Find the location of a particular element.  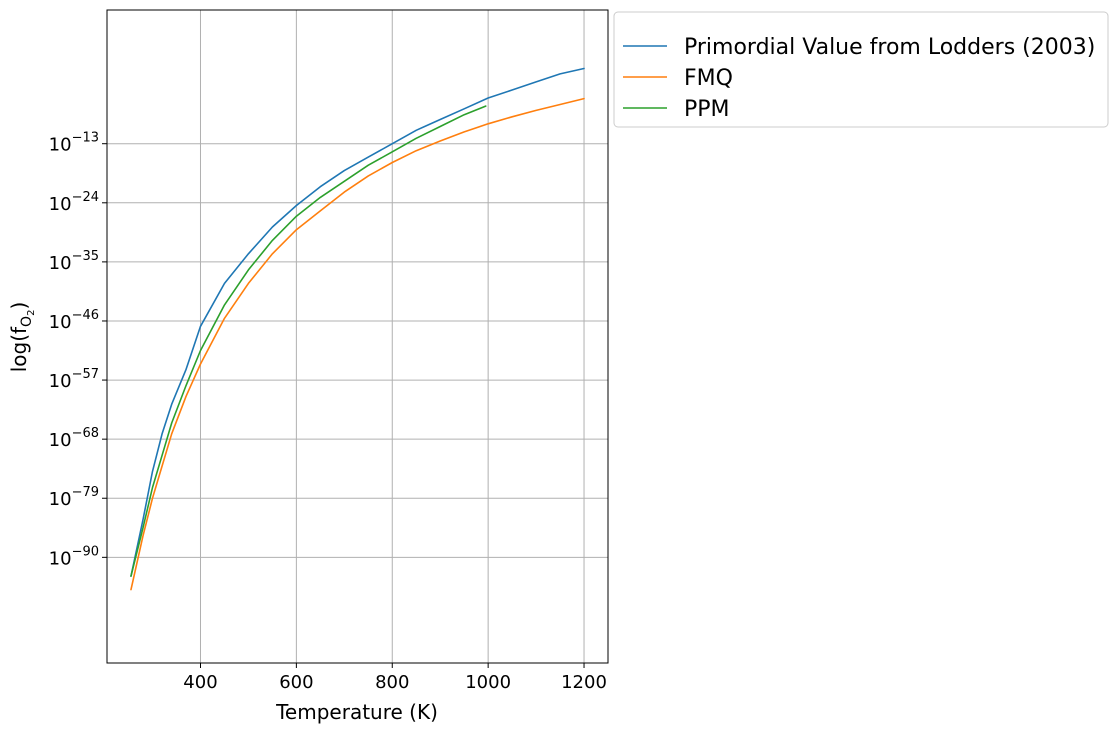

y-tick-label: 10−90 is located at coordinates (74, 556).